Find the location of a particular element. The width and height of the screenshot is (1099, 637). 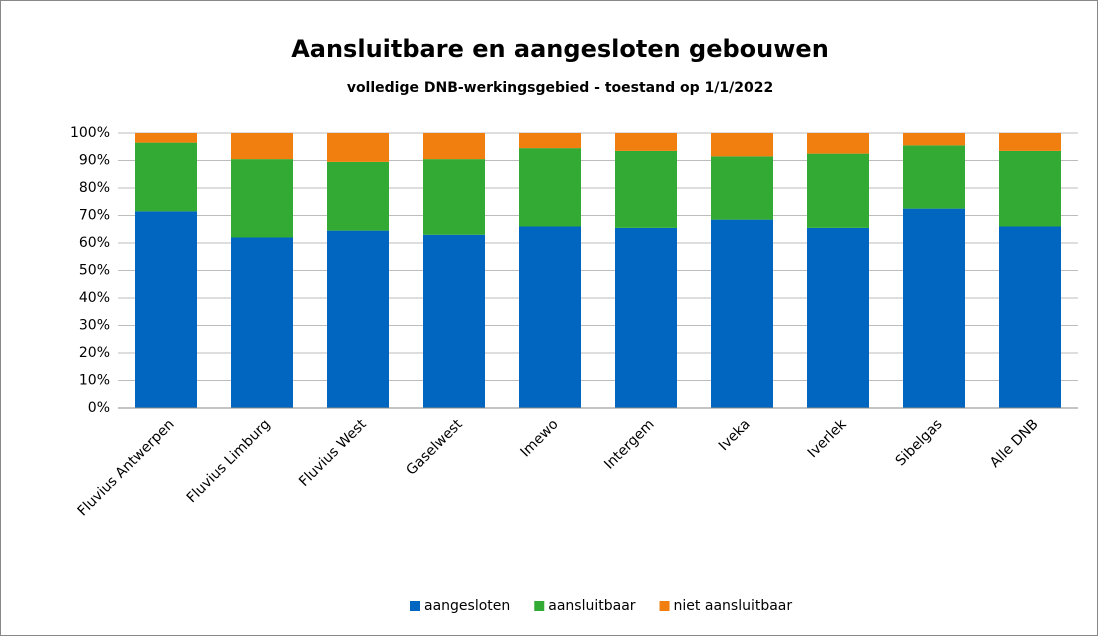

y-tick-label: 40% is located at coordinates (94, 298).